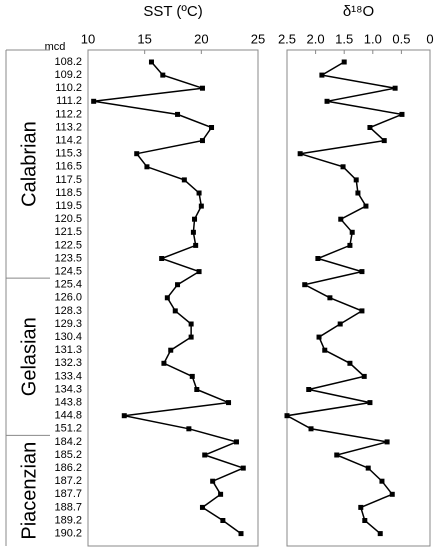  I want to click on y-tick-label: 187.2, so click(68, 481).